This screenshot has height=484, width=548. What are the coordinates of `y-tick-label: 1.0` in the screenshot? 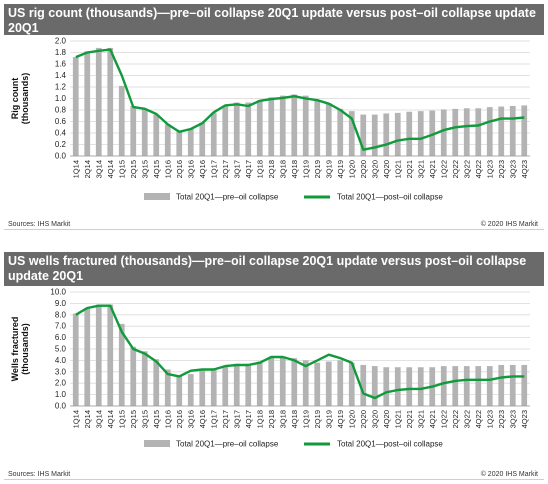 It's located at (61, 98).